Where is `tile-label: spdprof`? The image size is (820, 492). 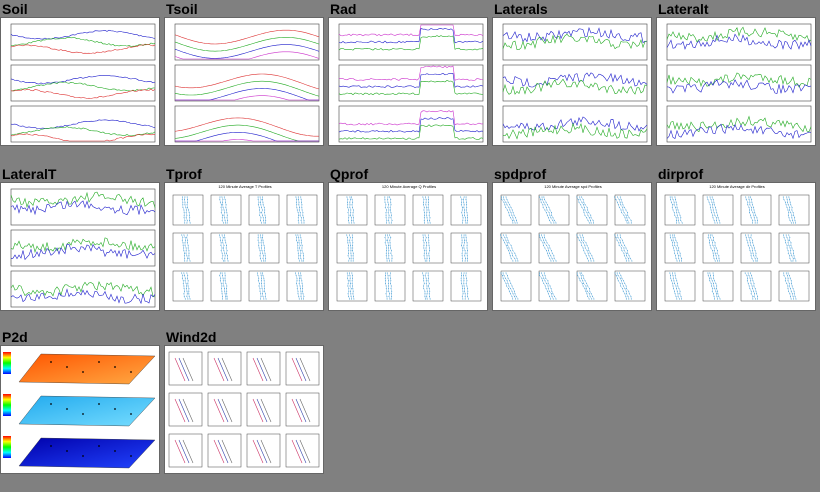
tile-label: spdprof is located at coordinates (520, 174).